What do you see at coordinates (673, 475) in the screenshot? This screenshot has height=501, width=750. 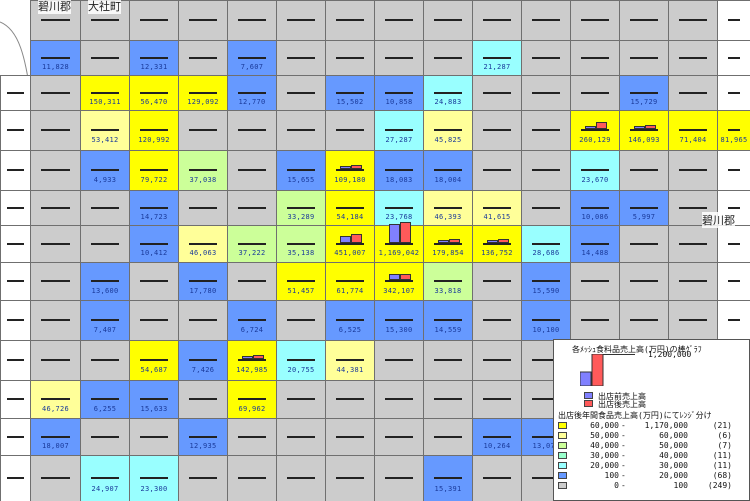 I see `legend-class-high: 20,000` at bounding box center [673, 475].